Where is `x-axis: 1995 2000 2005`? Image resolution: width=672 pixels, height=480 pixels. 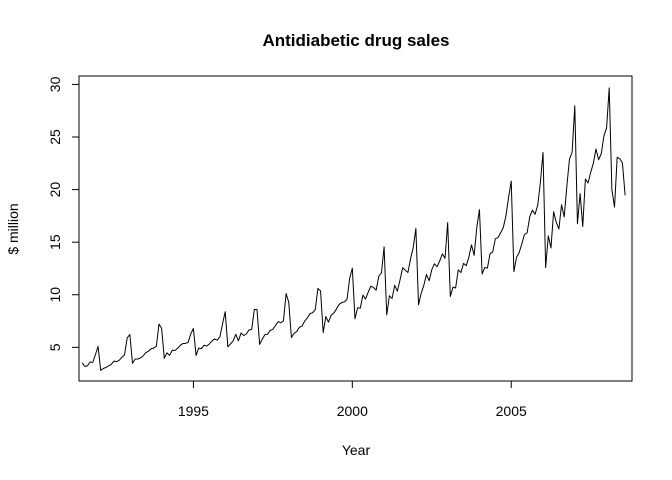 x-axis: 1995 2000 2005 is located at coordinates (352, 399).